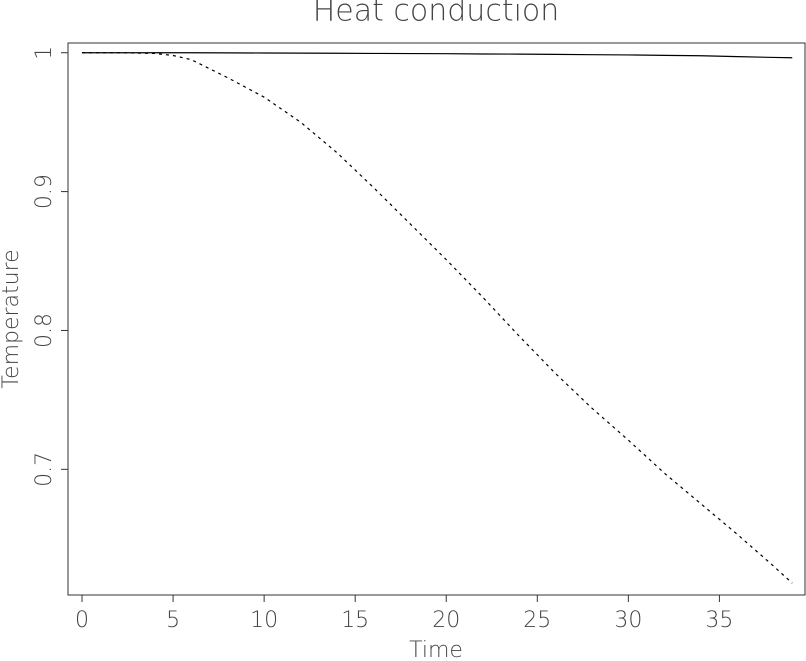 This screenshot has width=806, height=661. I want to click on y-tick-label: 1, so click(44, 53).